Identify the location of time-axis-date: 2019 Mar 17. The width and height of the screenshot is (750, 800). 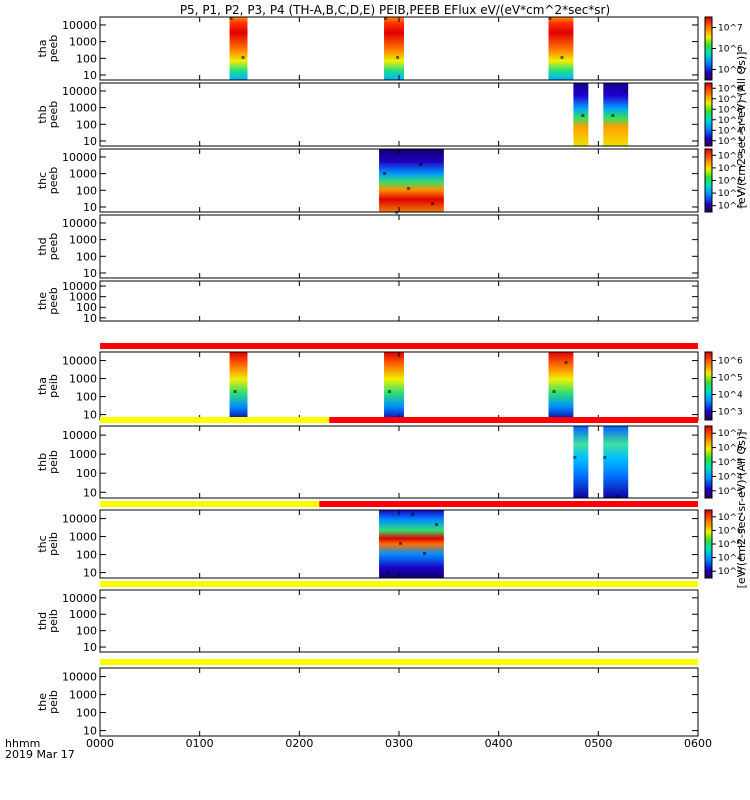
(40, 754).